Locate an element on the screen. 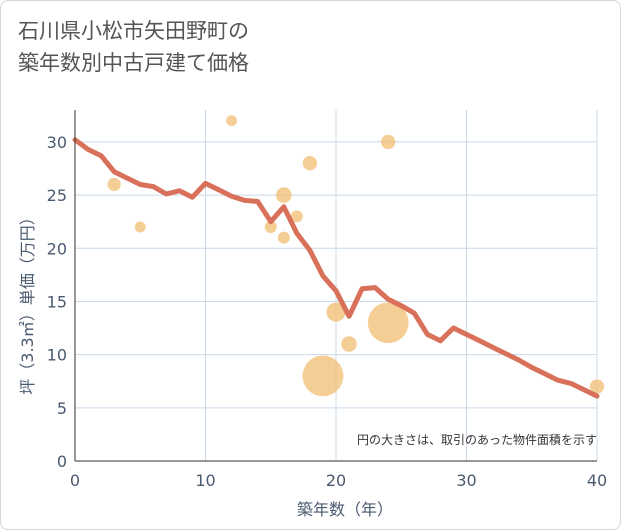 The width and height of the screenshot is (621, 531). chart-title: 石川県小松市矢田野町の 築年数別中古戸建て価格 is located at coordinates (133, 47).